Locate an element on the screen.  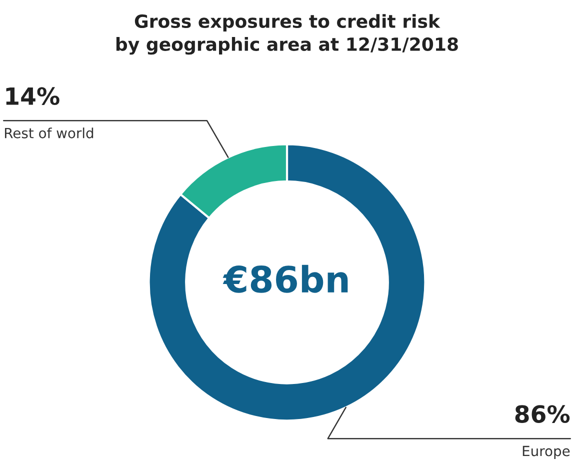
slice-label: Europe is located at coordinates (546, 452).